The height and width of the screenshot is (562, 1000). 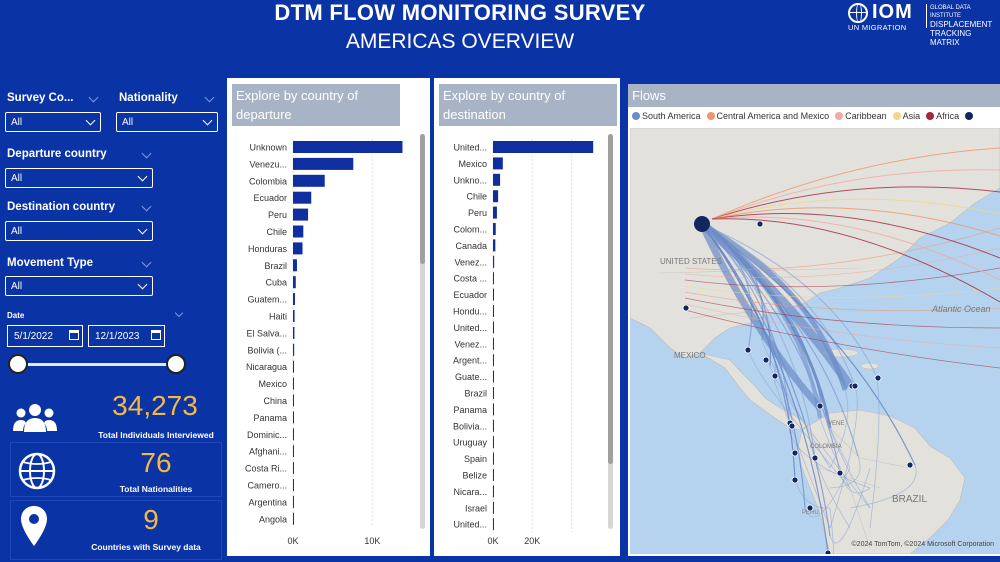 What do you see at coordinates (422, 199) in the screenshot?
I see `departure-scroll-thumb` at bounding box center [422, 199].